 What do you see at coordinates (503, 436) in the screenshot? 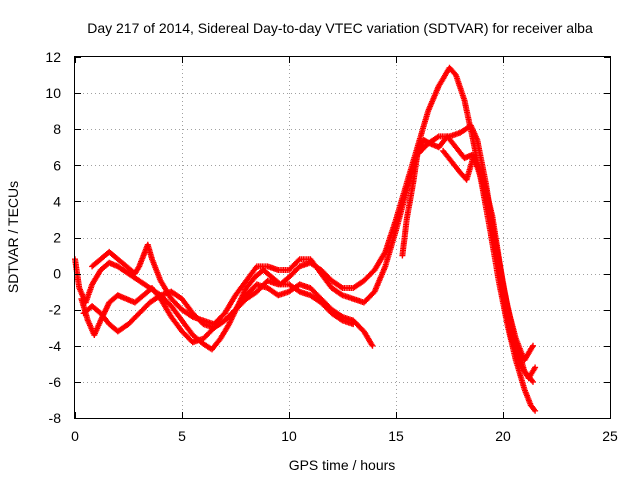
I see `x-tick-label: 20` at bounding box center [503, 436].